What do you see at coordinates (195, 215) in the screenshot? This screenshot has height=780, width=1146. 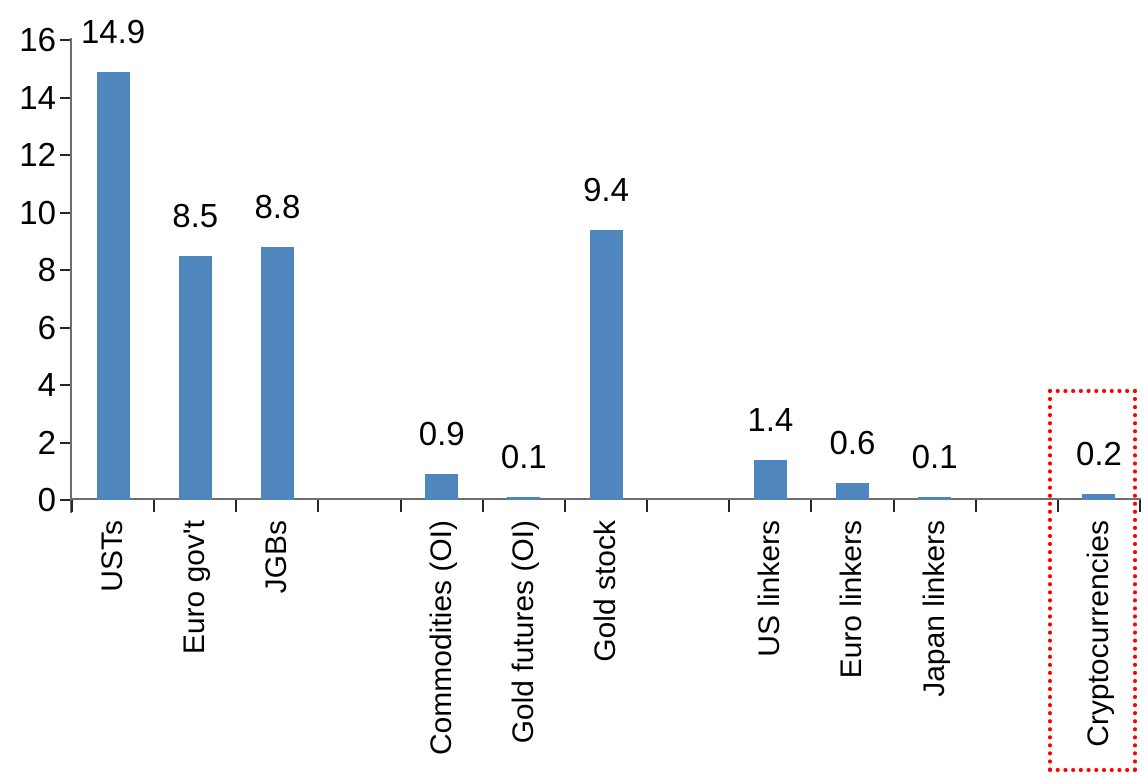 I see `bar-value-label: 8.5` at bounding box center [195, 215].